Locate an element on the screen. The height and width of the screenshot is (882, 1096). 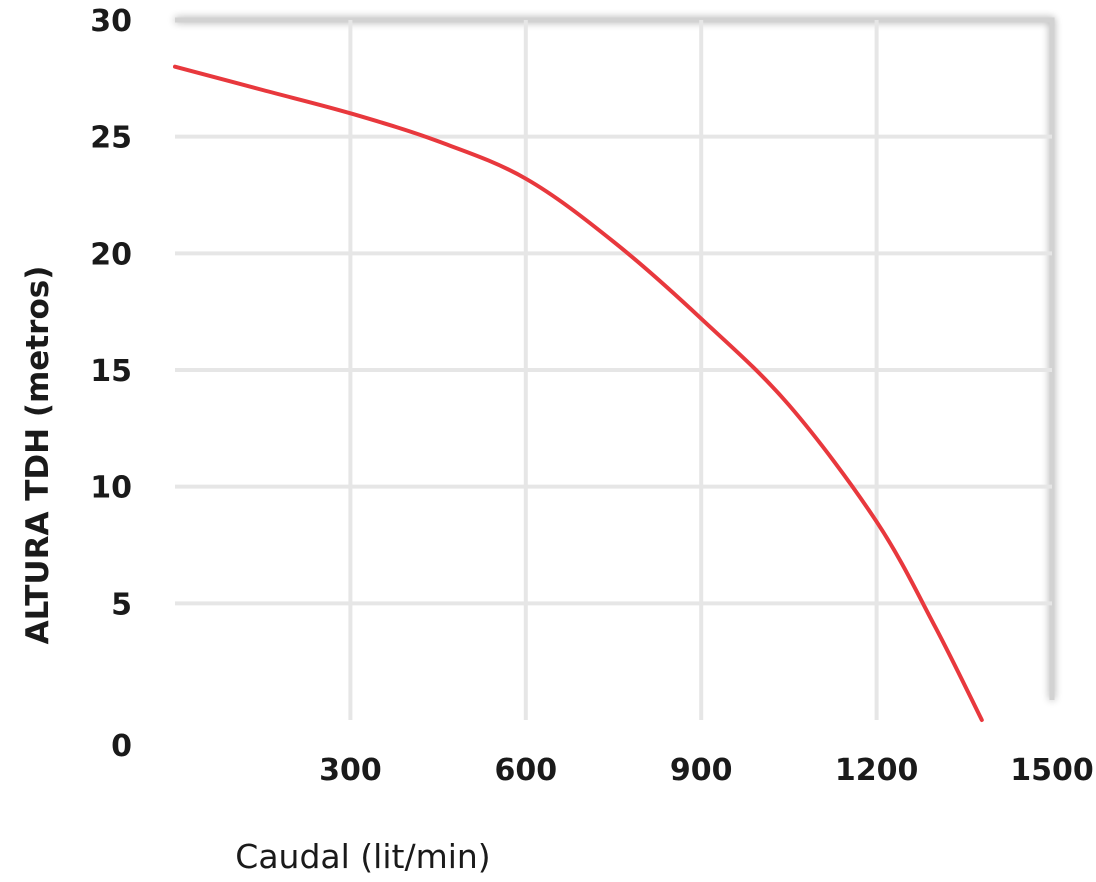
y-tick-label: 15 is located at coordinates (111, 371).